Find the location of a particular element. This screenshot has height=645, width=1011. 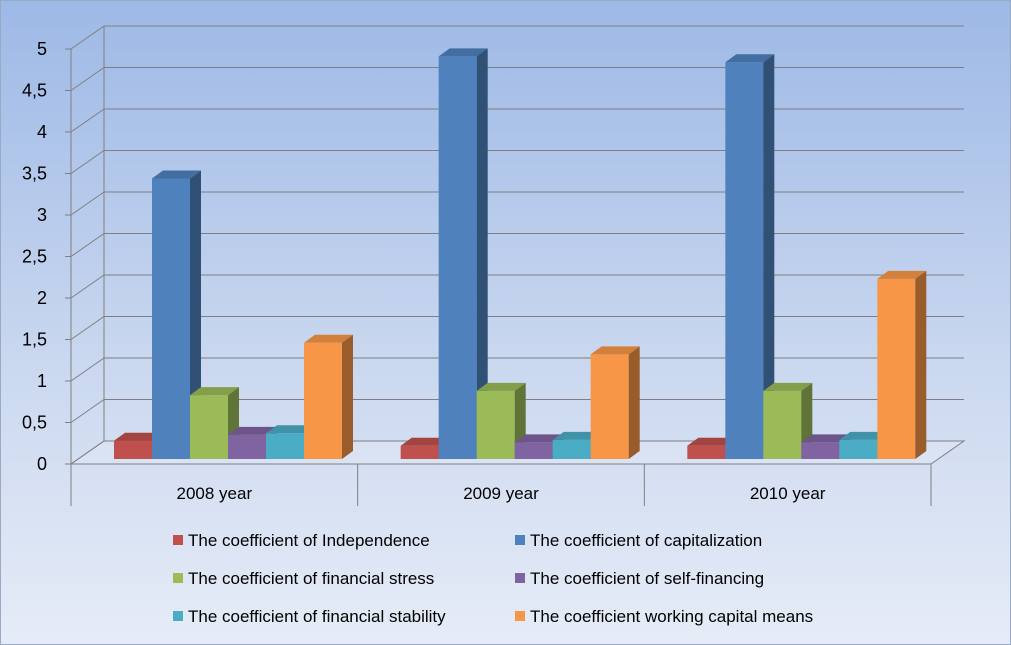

y-tick-label: 1,5 is located at coordinates (34, 340).